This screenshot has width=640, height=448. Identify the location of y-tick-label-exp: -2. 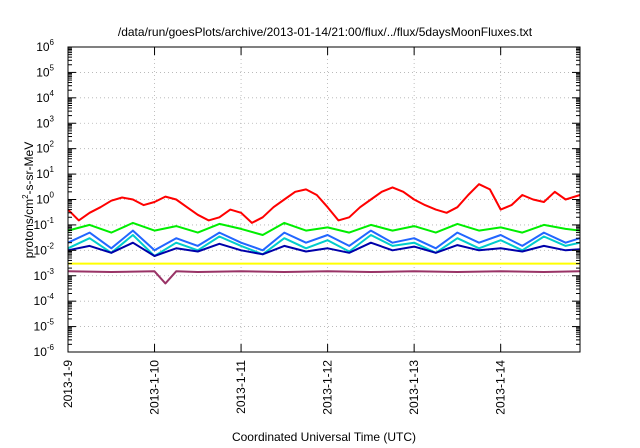
(51, 245).